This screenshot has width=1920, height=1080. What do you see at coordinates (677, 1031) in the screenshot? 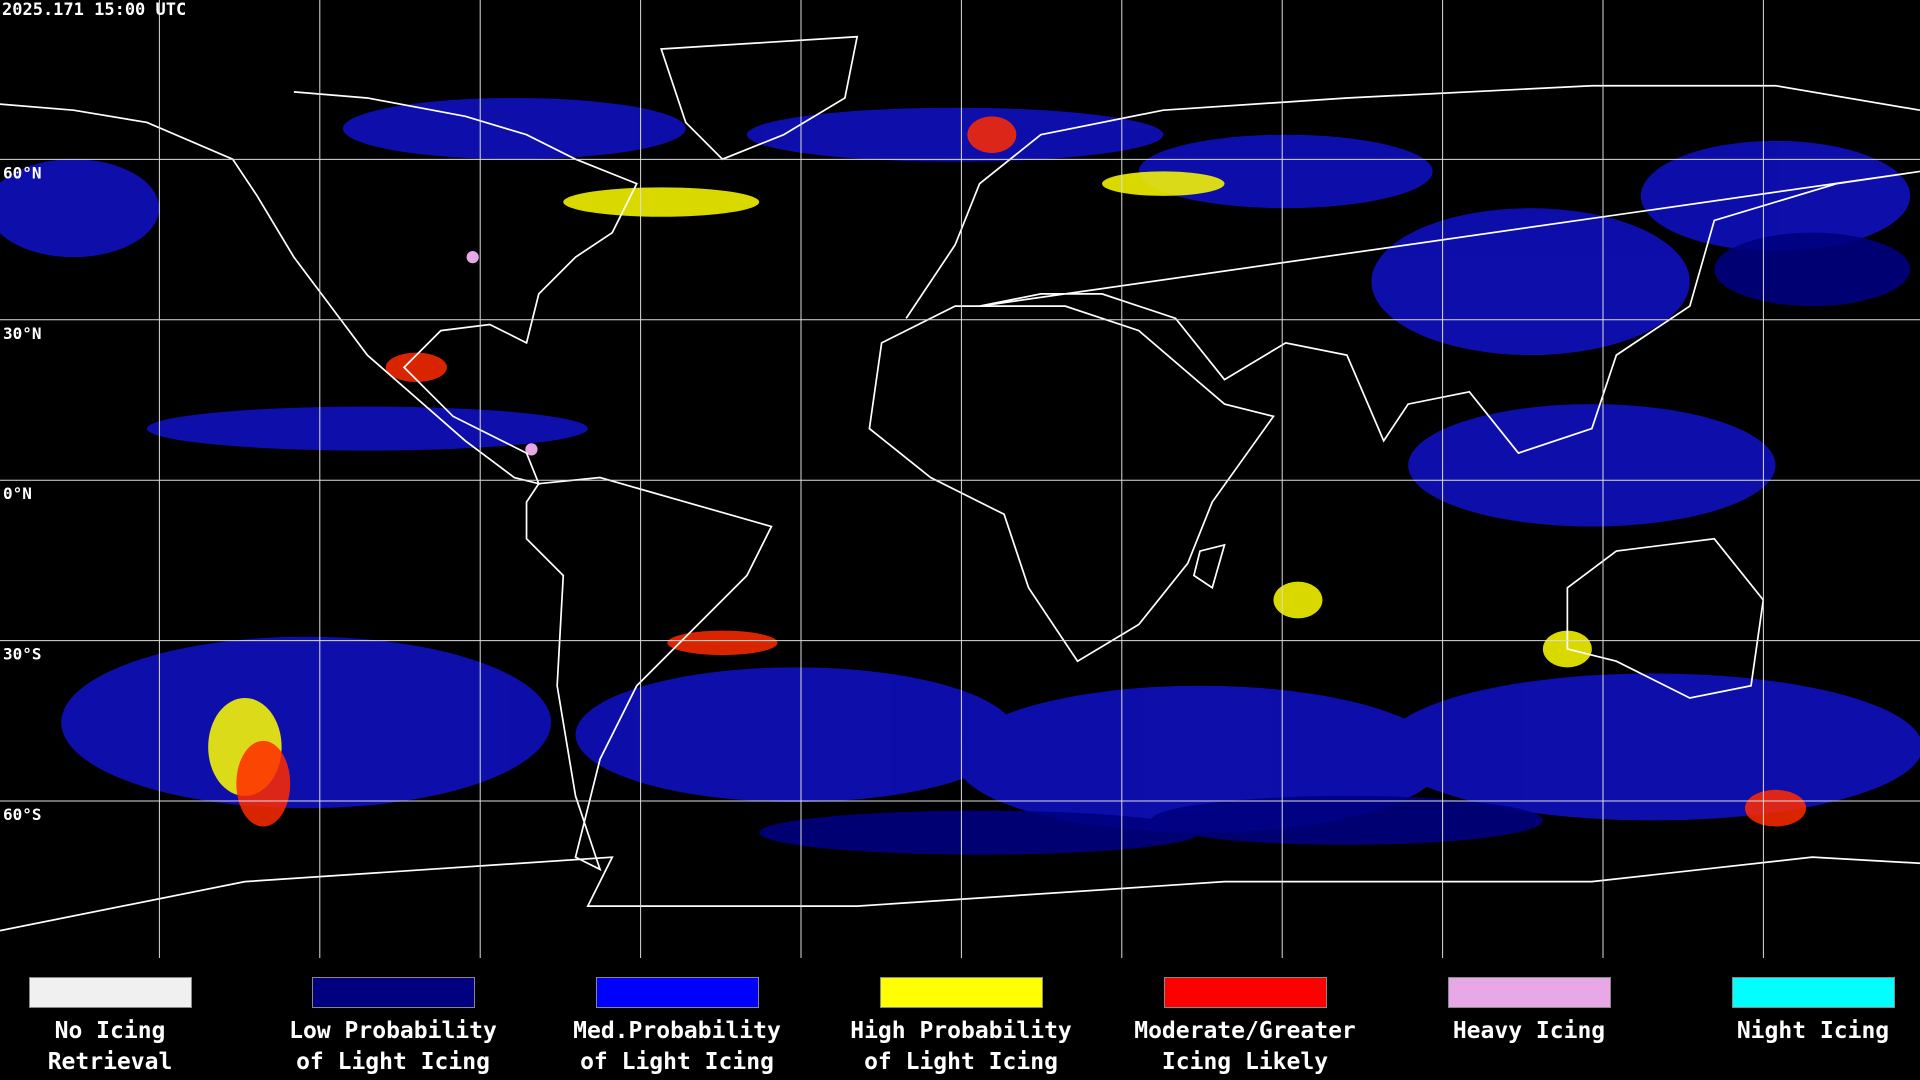
I see `legend-label: Med.Probability` at bounding box center [677, 1031].